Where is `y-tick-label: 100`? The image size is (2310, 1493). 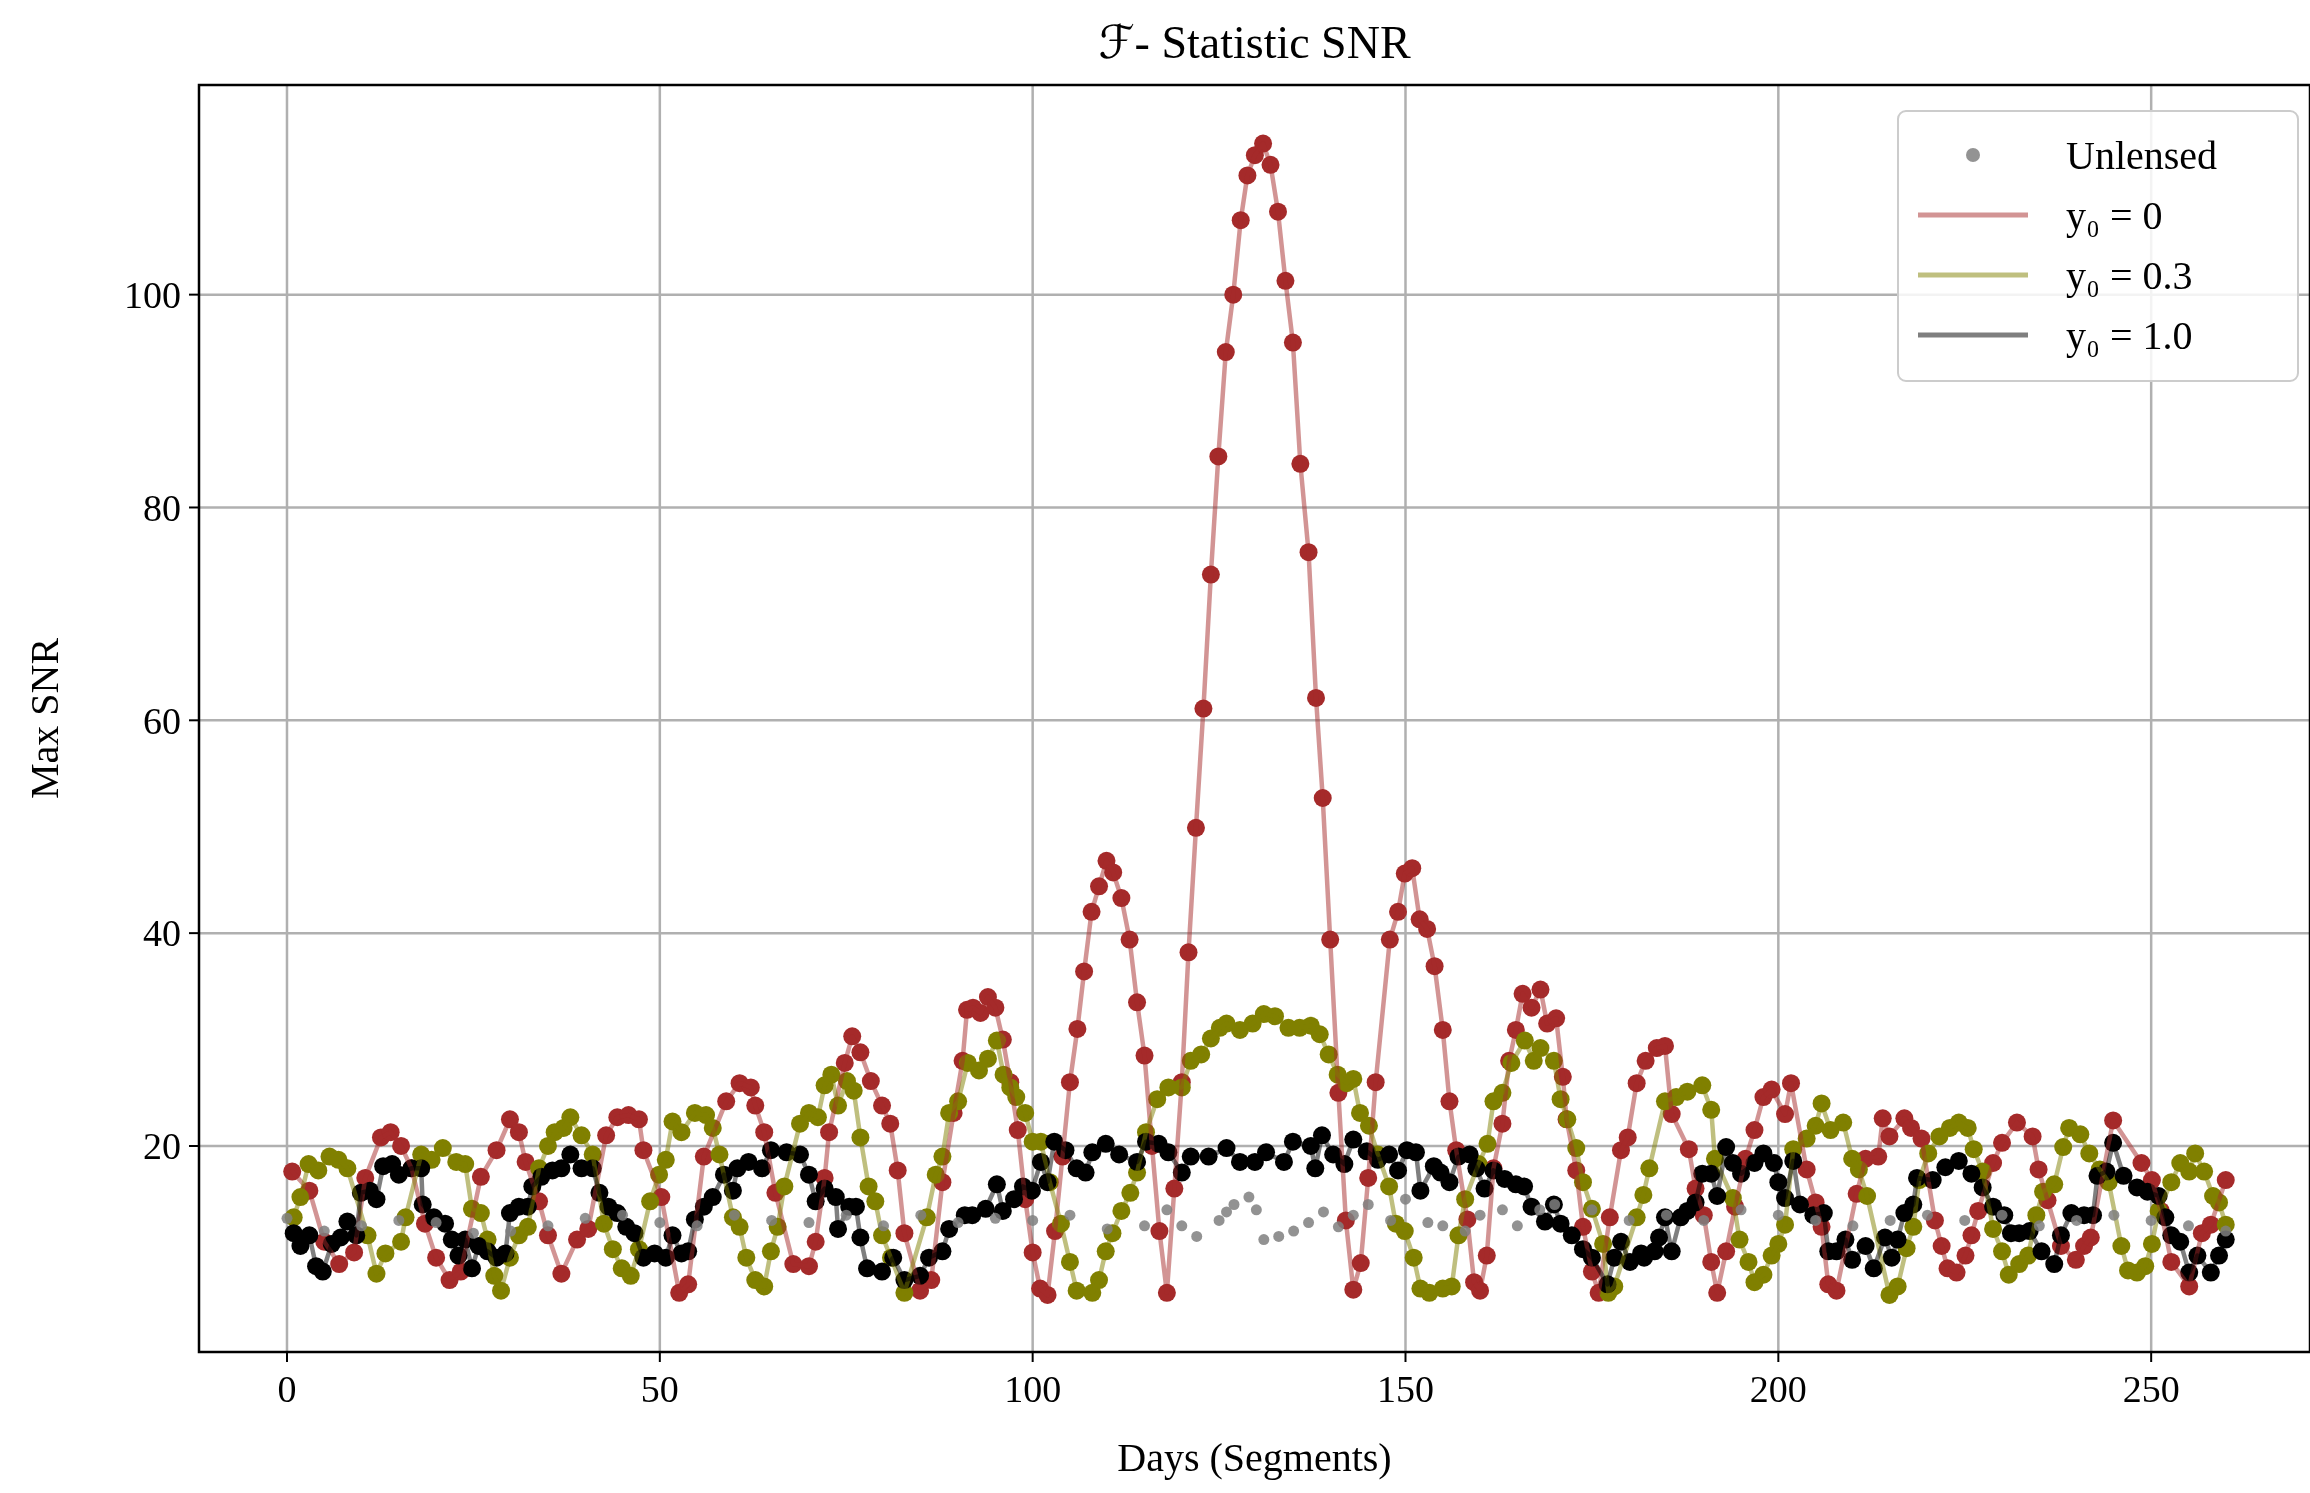 y-tick-label: 100 is located at coordinates (152, 294).